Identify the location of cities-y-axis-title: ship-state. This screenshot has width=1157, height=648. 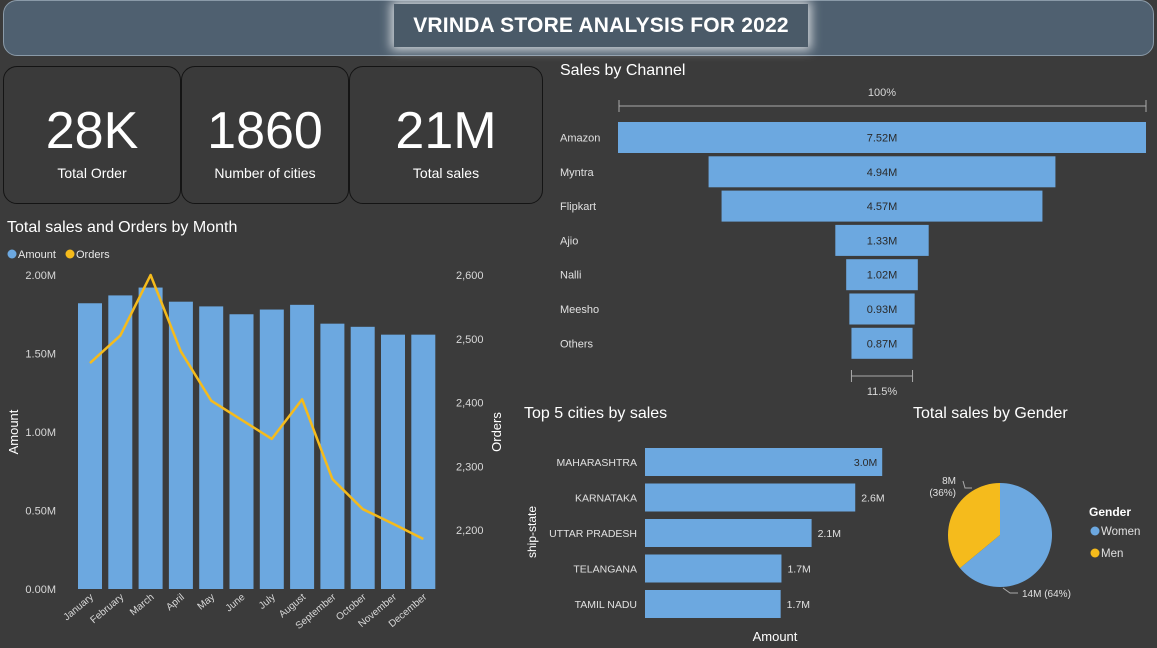
(532, 532).